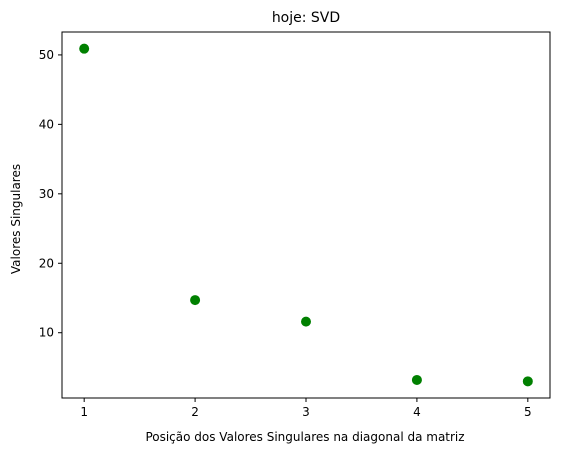 This screenshot has height=453, width=563. What do you see at coordinates (46, 55) in the screenshot?
I see `y-tick-label: 50` at bounding box center [46, 55].